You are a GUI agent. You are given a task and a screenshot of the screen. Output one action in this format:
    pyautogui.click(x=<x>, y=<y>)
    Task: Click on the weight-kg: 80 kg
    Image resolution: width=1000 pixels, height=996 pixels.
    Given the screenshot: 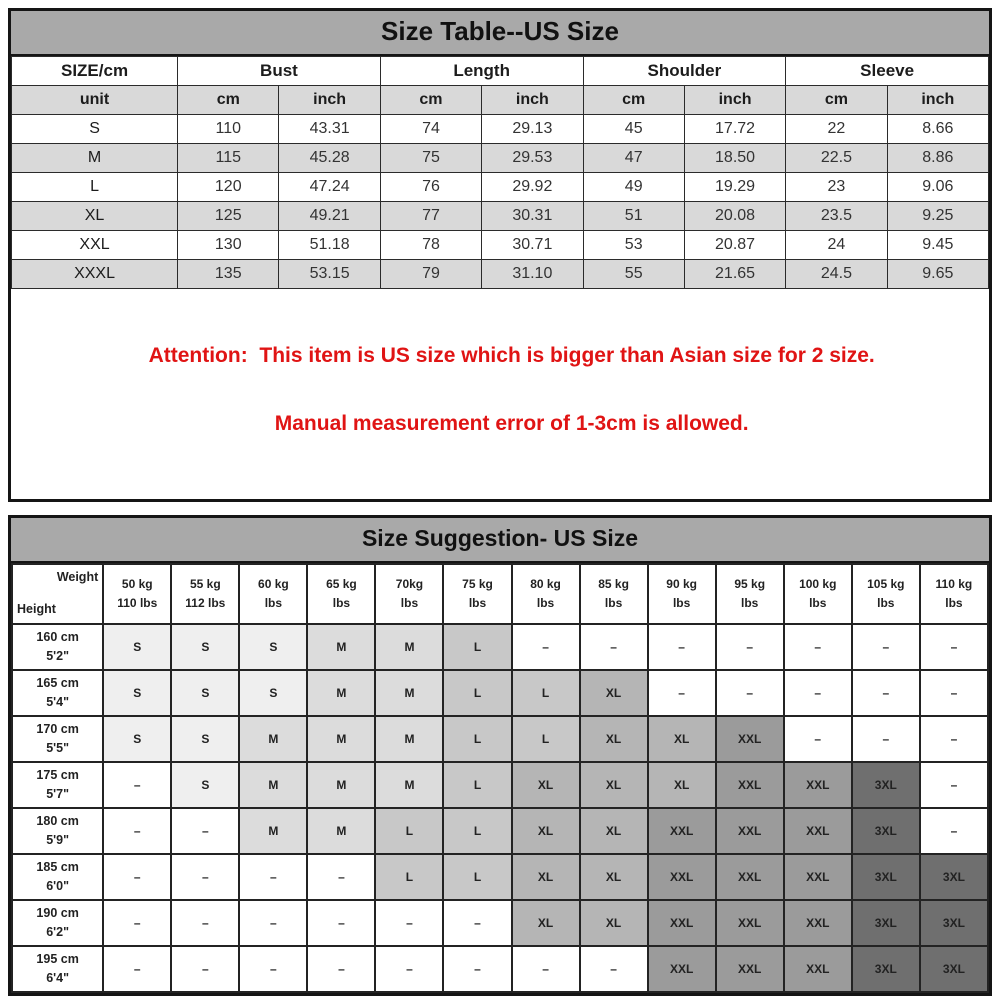 What is the action you would take?
    pyautogui.click(x=545, y=584)
    